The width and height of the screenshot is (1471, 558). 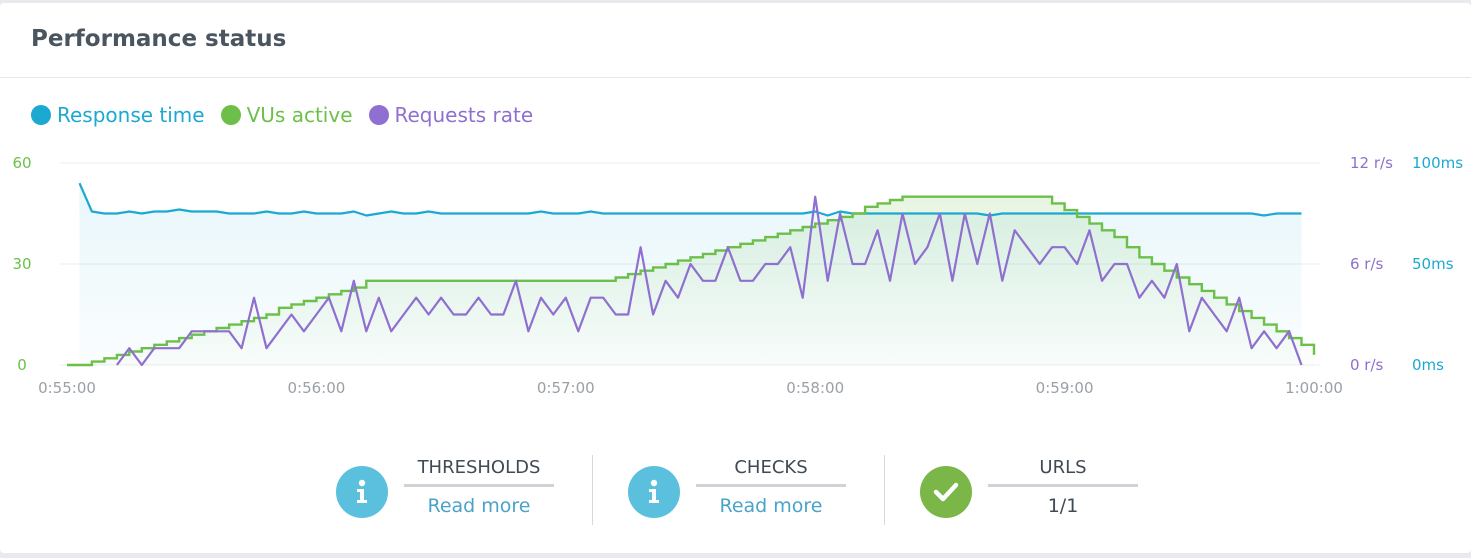 What do you see at coordinates (299, 115) in the screenshot?
I see `legend-label-vus-active: VUs active` at bounding box center [299, 115].